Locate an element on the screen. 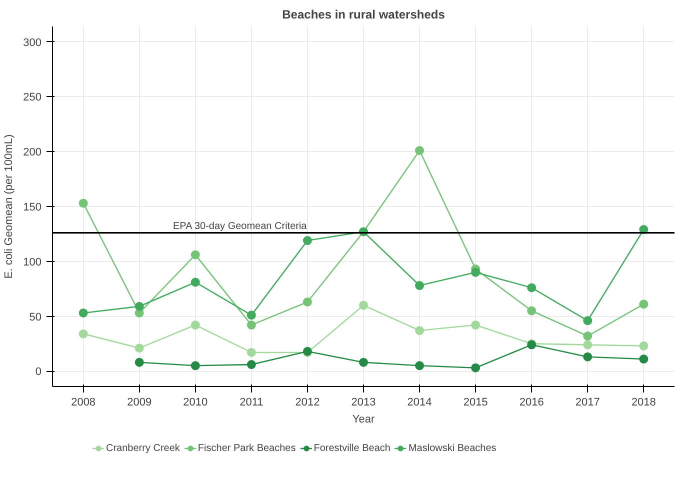 The height and width of the screenshot is (502, 690). x-tick-label: 2011 is located at coordinates (252, 402).